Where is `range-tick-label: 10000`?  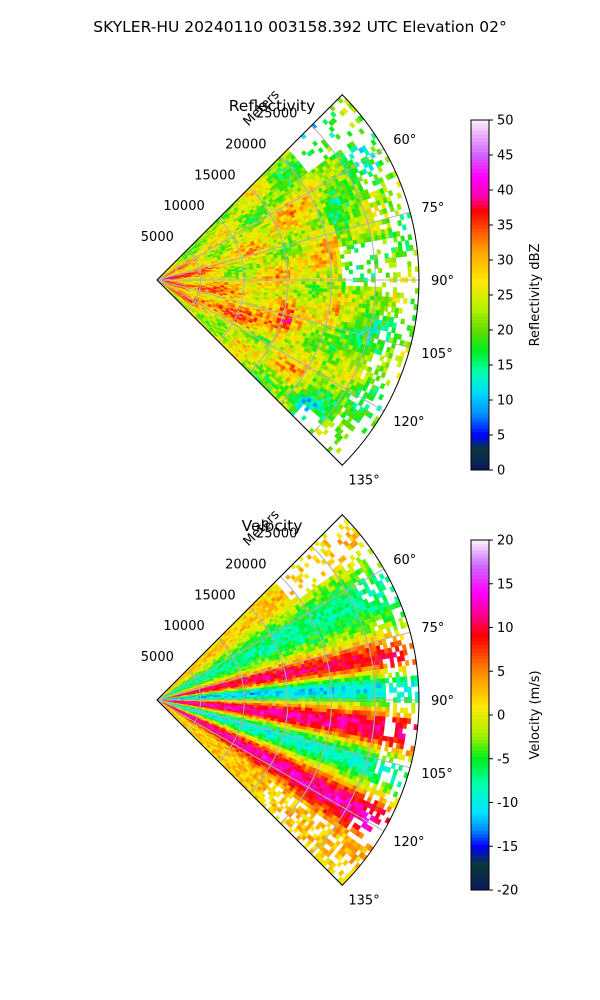 range-tick-label: 10000 is located at coordinates (183, 206).